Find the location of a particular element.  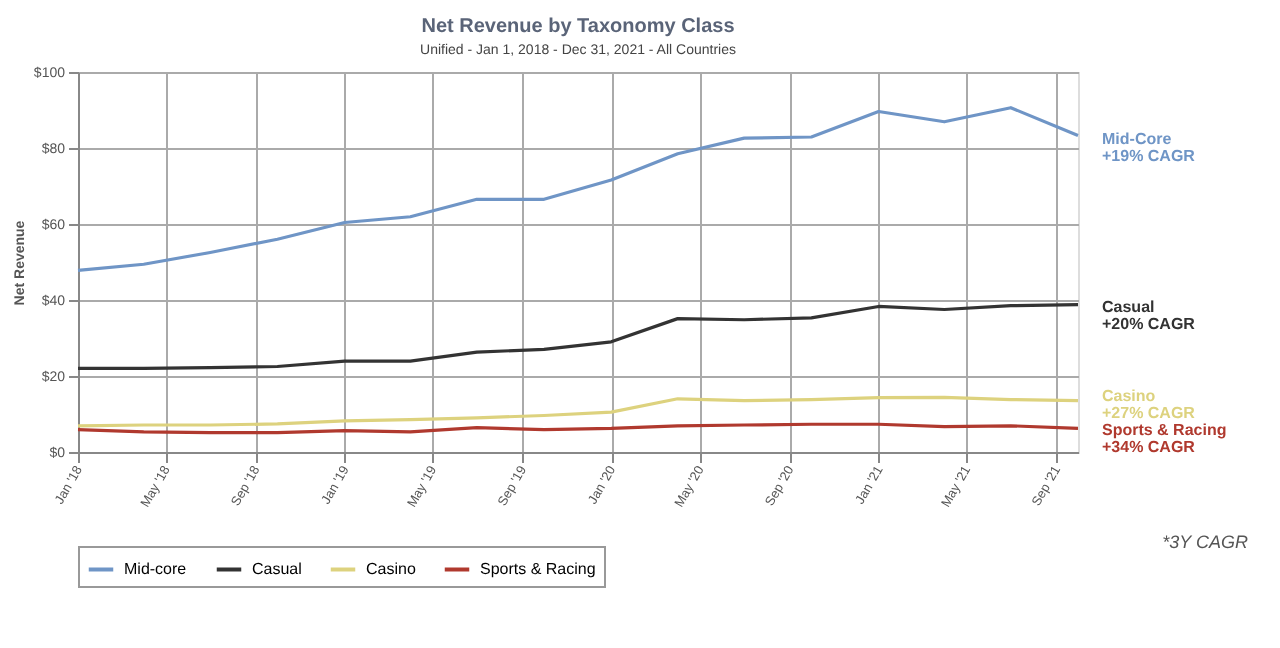

chart-title: Net Revenue by Taxonomy Class is located at coordinates (578, 27).